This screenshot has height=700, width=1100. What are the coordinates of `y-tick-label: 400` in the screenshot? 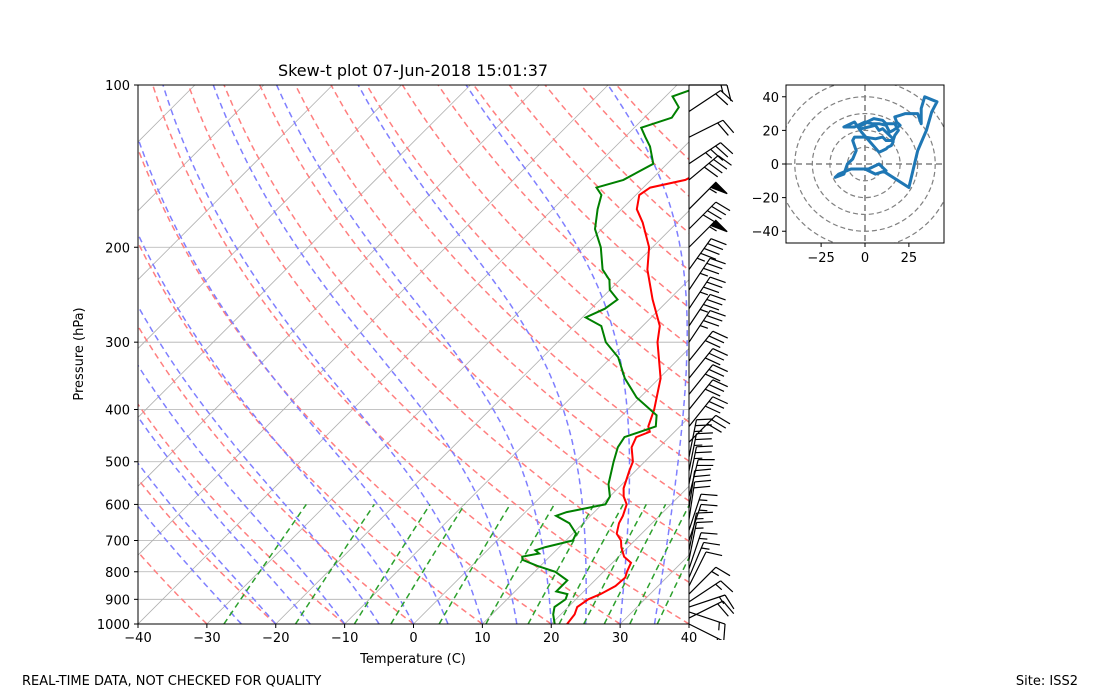 It's located at (117, 411).